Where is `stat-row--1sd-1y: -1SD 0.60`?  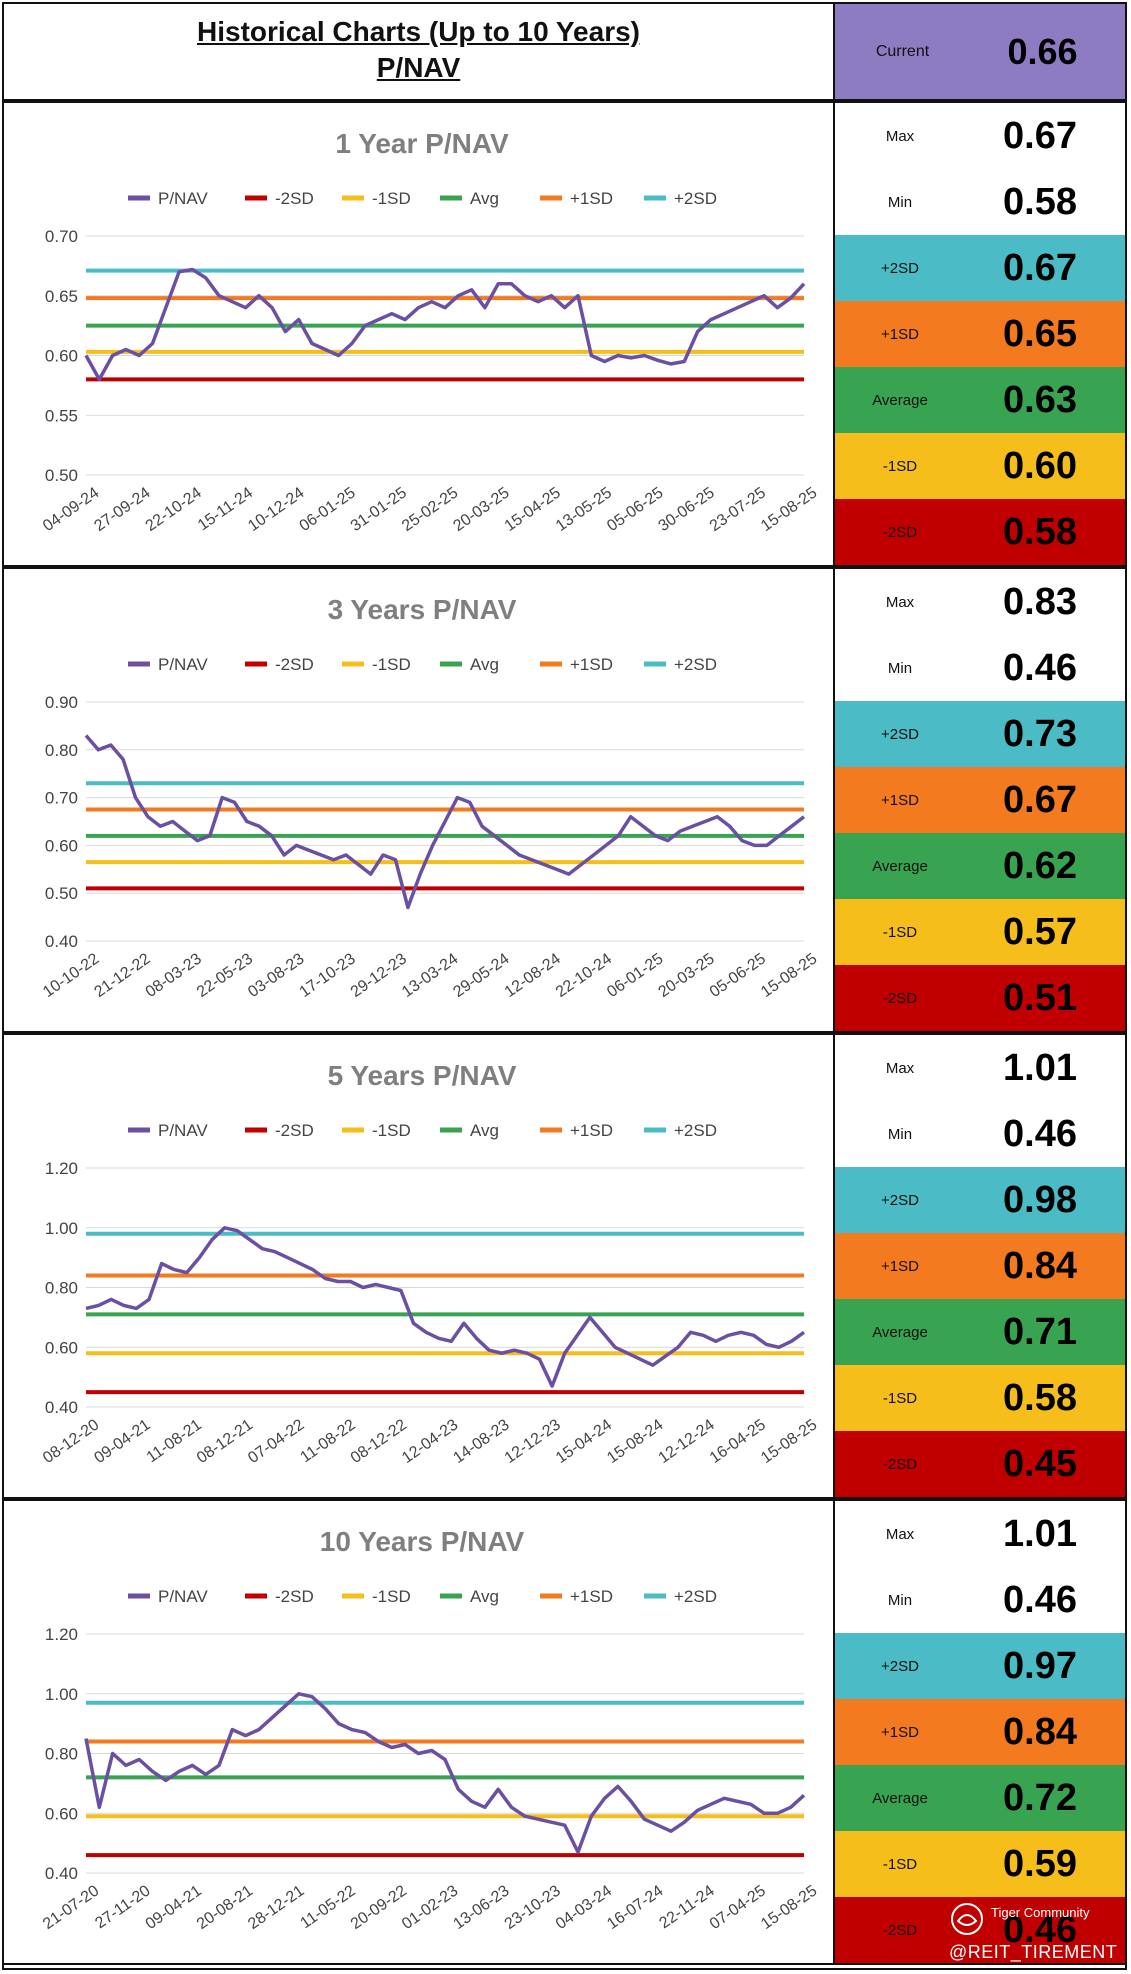 stat-row--1sd-1y: -1SD 0.60 is located at coordinates (980, 466).